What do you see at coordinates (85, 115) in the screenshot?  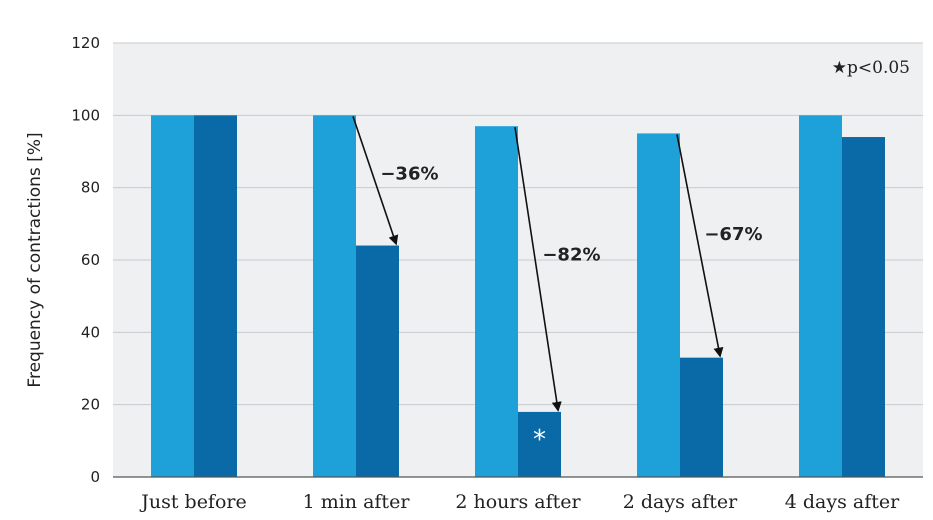 I see `y-tick-label: 100` at bounding box center [85, 115].